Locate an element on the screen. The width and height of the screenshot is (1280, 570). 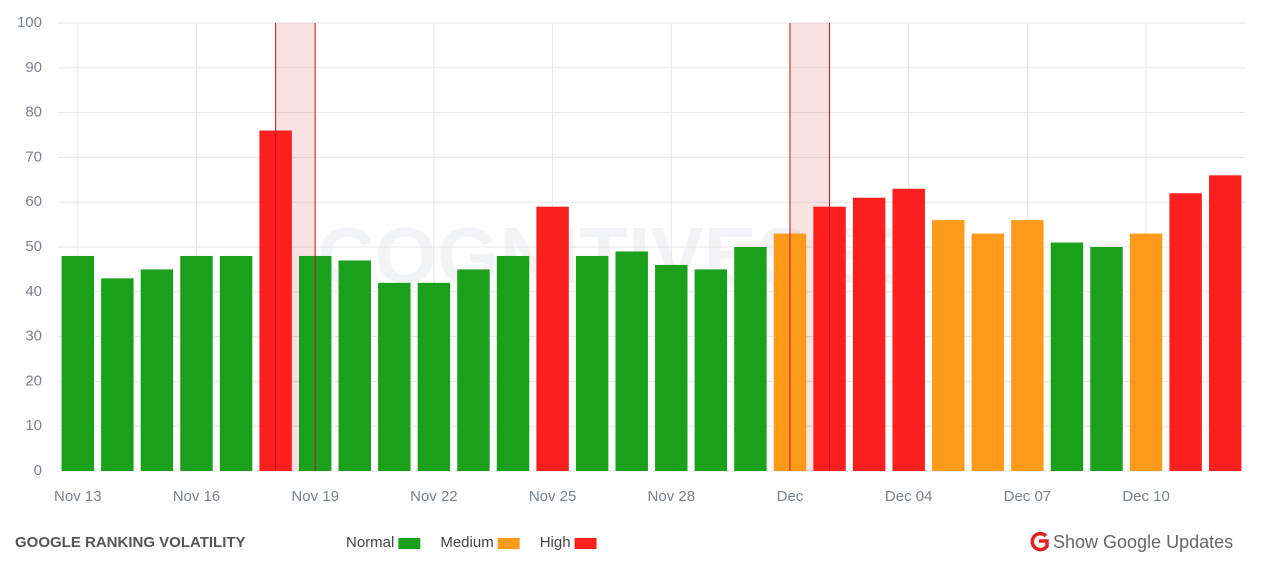
y-tick-label: 90 is located at coordinates (33, 67).